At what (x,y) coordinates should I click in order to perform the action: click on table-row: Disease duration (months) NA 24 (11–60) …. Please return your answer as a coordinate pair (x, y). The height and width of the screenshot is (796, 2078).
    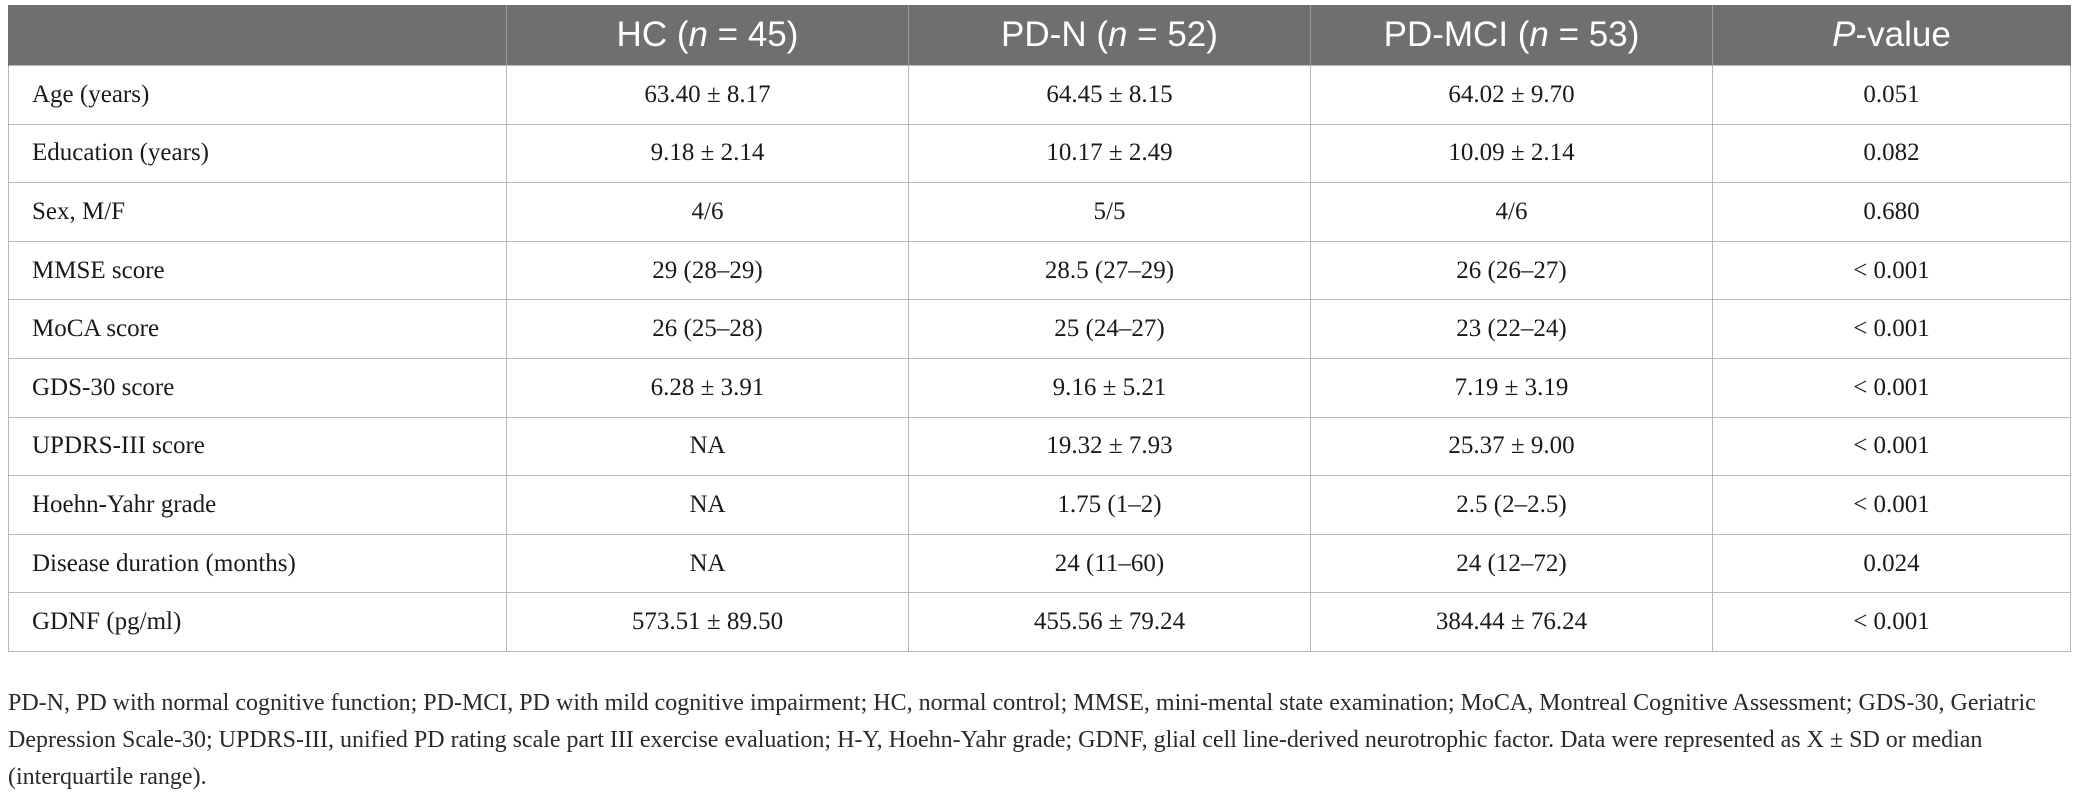
    Looking at the image, I should click on (1039, 563).